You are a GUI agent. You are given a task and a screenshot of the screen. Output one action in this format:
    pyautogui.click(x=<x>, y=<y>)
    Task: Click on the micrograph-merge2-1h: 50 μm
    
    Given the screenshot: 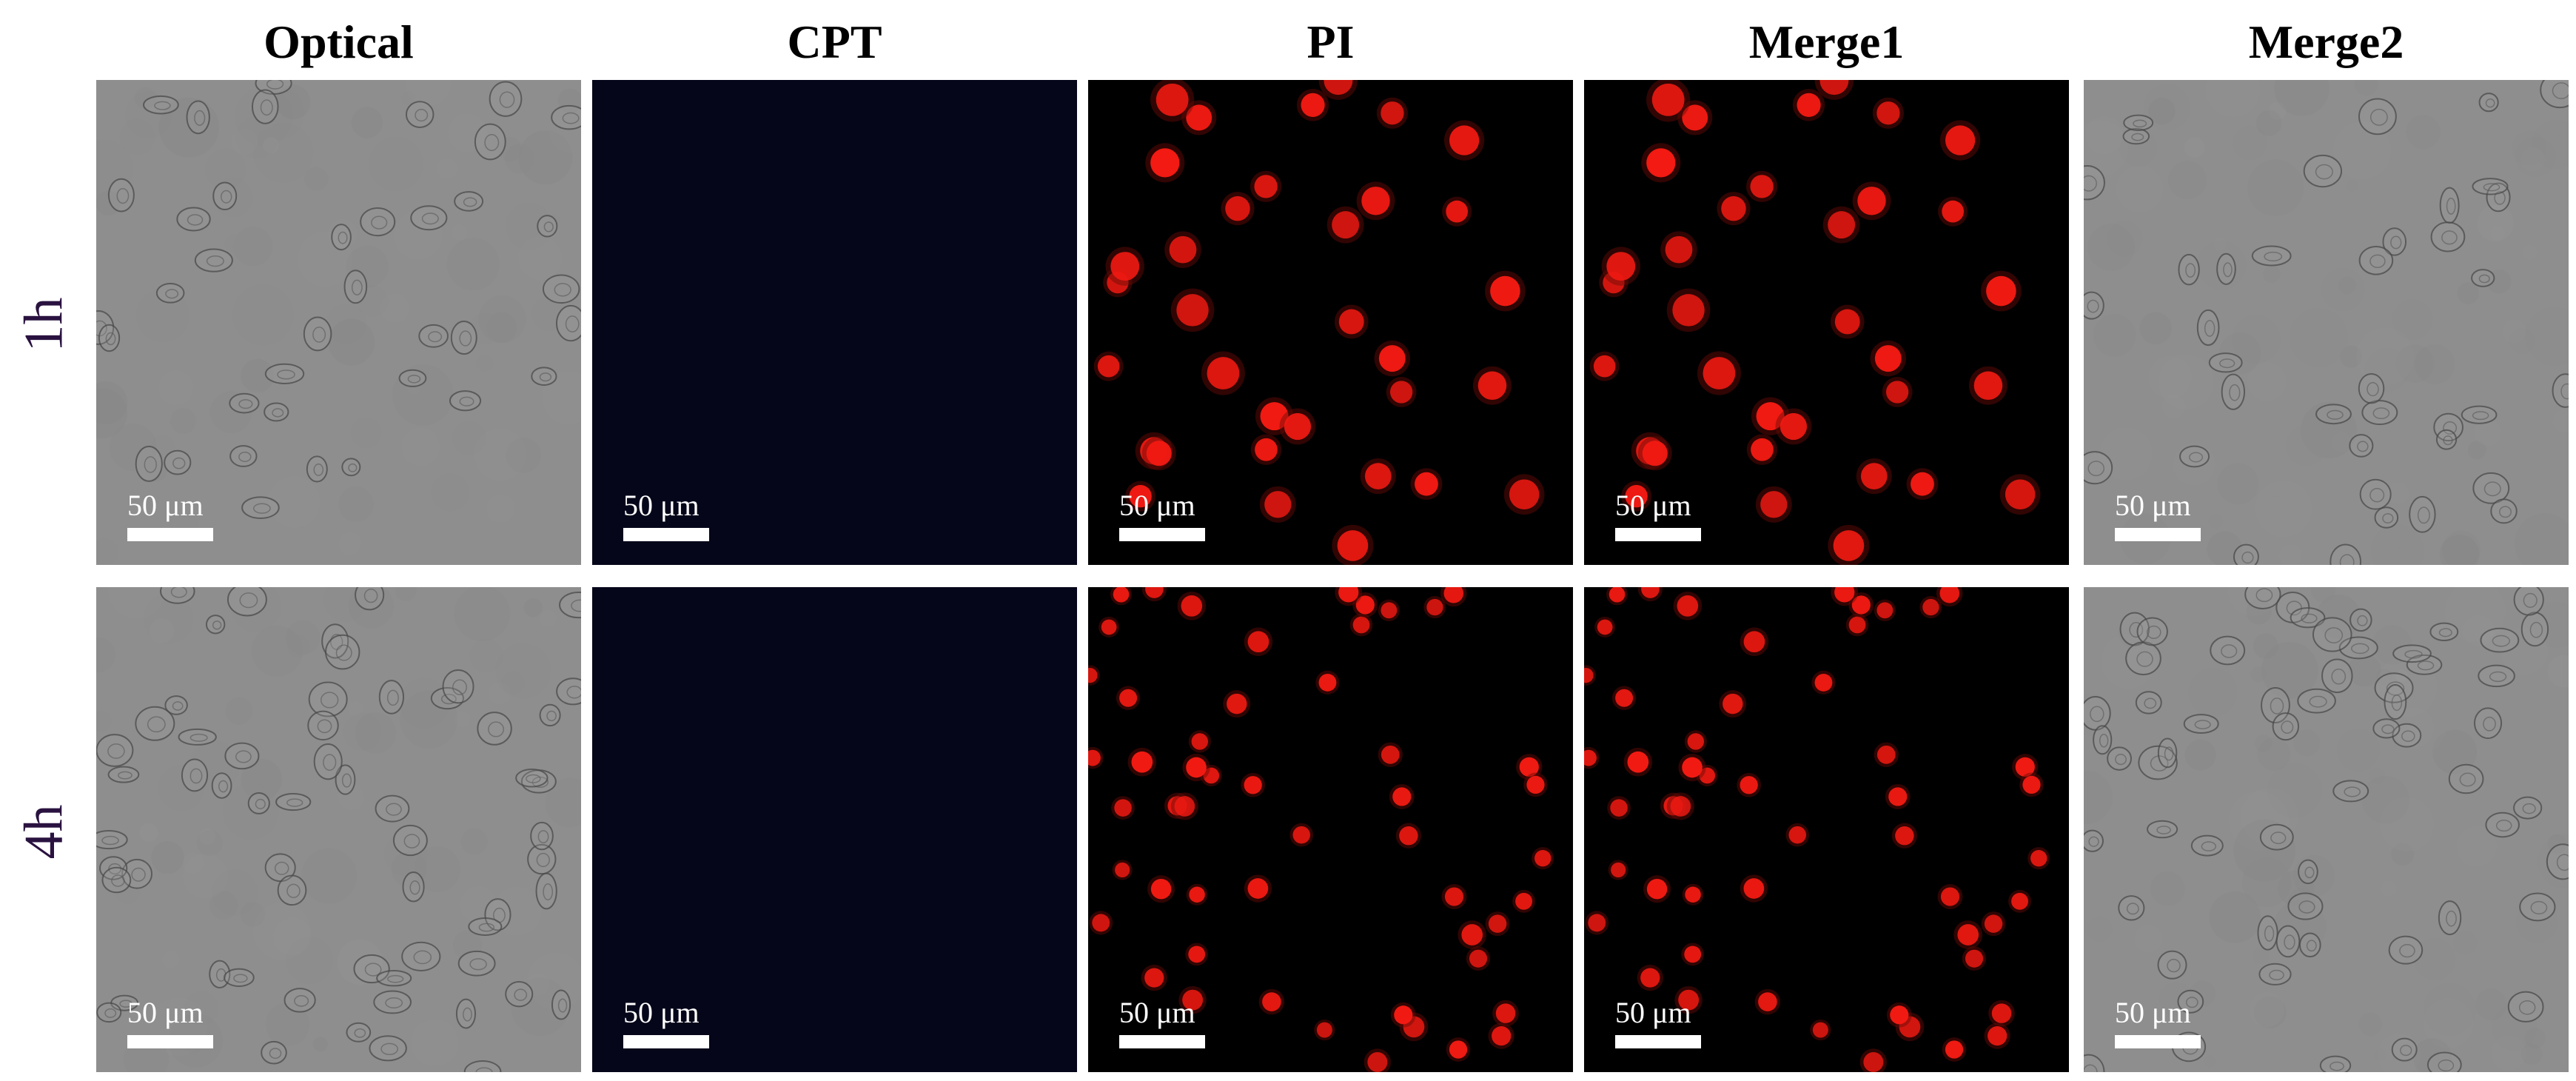 What is the action you would take?
    pyautogui.click(x=2326, y=322)
    